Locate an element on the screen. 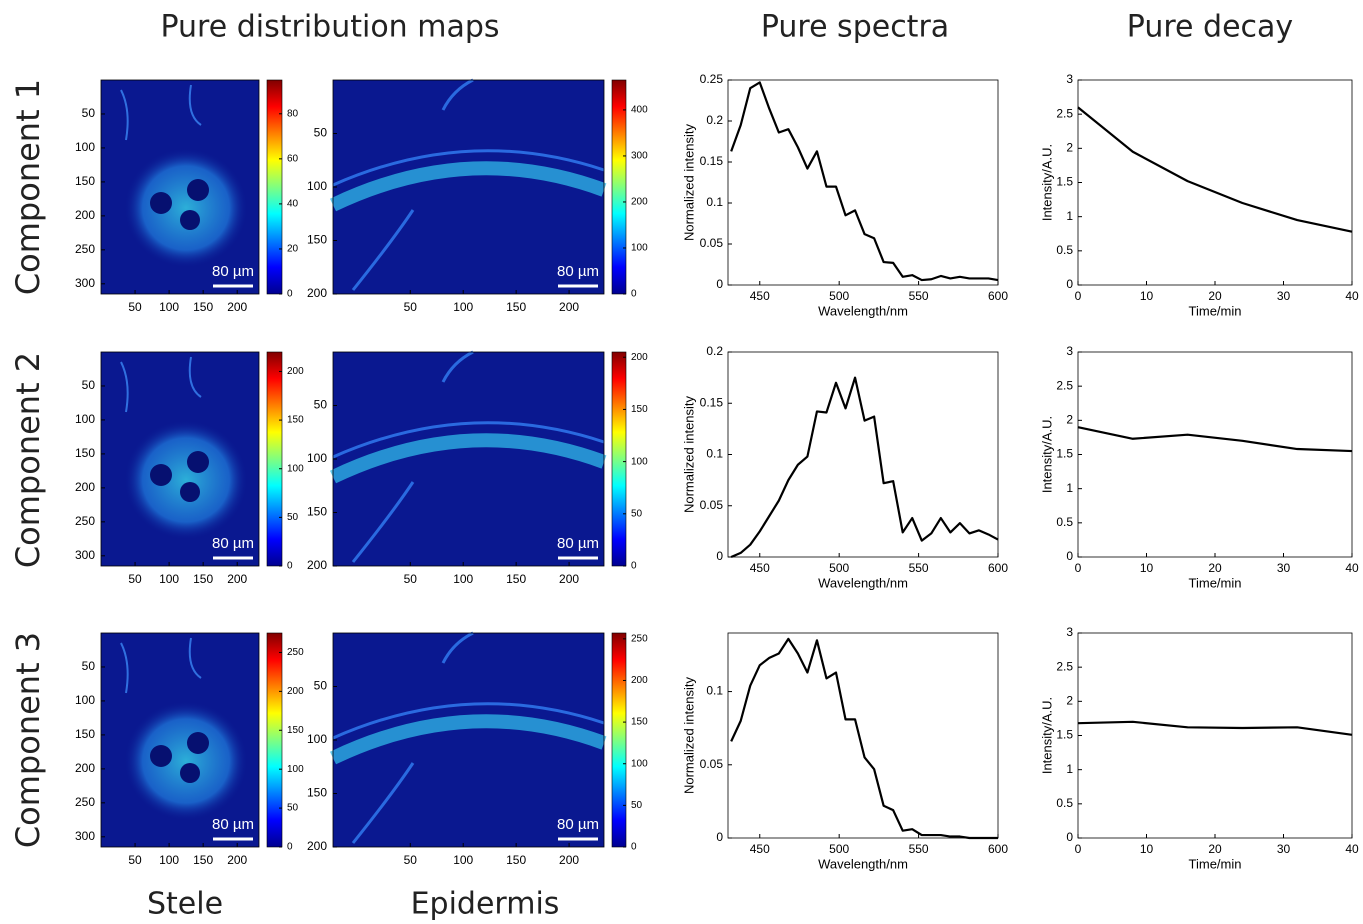 Image resolution: width=1363 pixels, height=924 pixels. colorbar-tick-label: 40 is located at coordinates (293, 204).